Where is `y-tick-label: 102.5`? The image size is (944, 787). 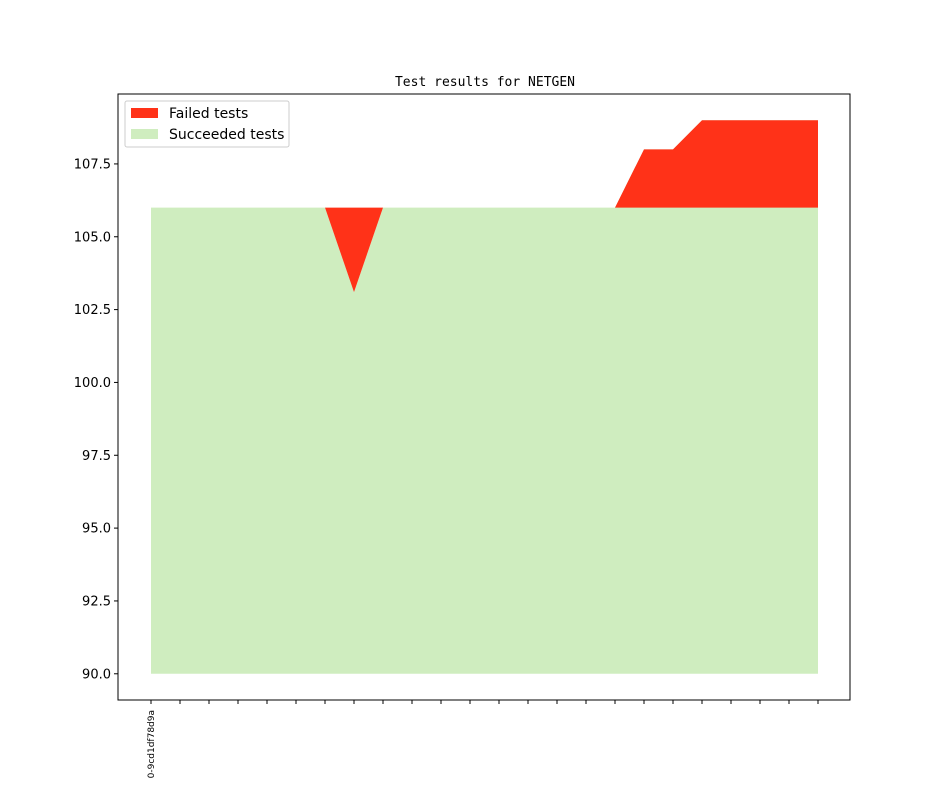
y-tick-label: 102.5 is located at coordinates (92, 310).